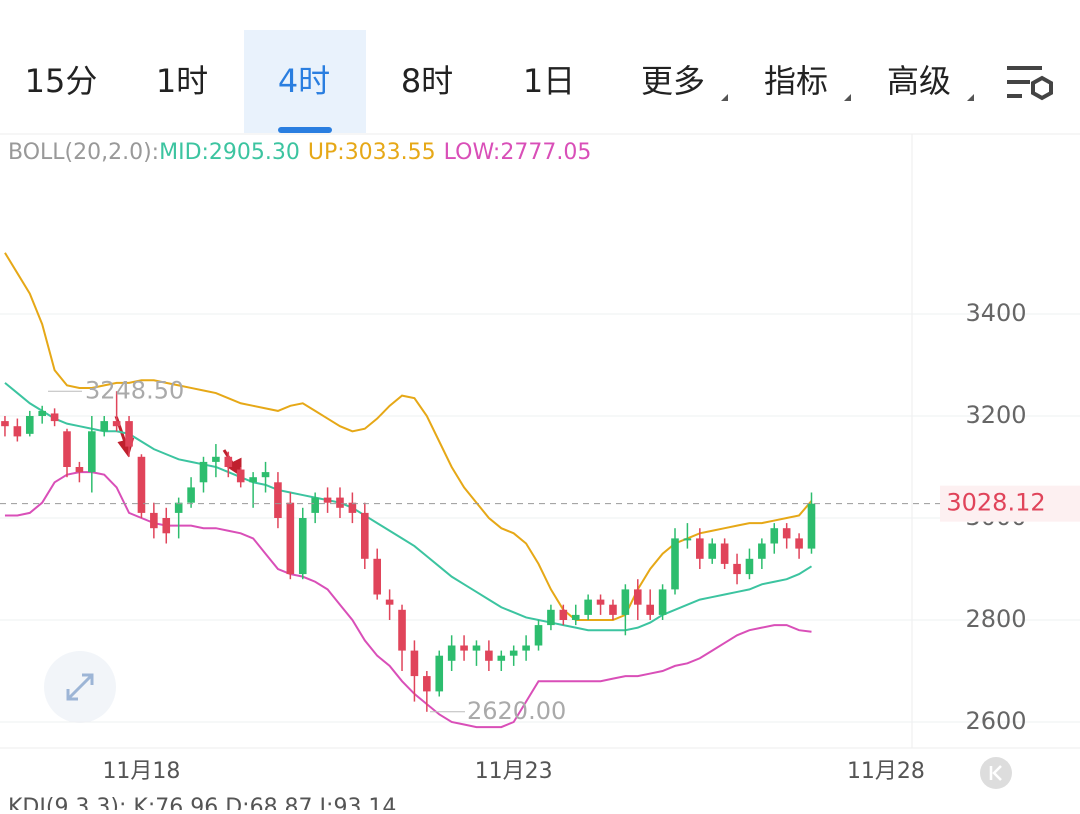  I want to click on last-price-box, so click(1010, 503).